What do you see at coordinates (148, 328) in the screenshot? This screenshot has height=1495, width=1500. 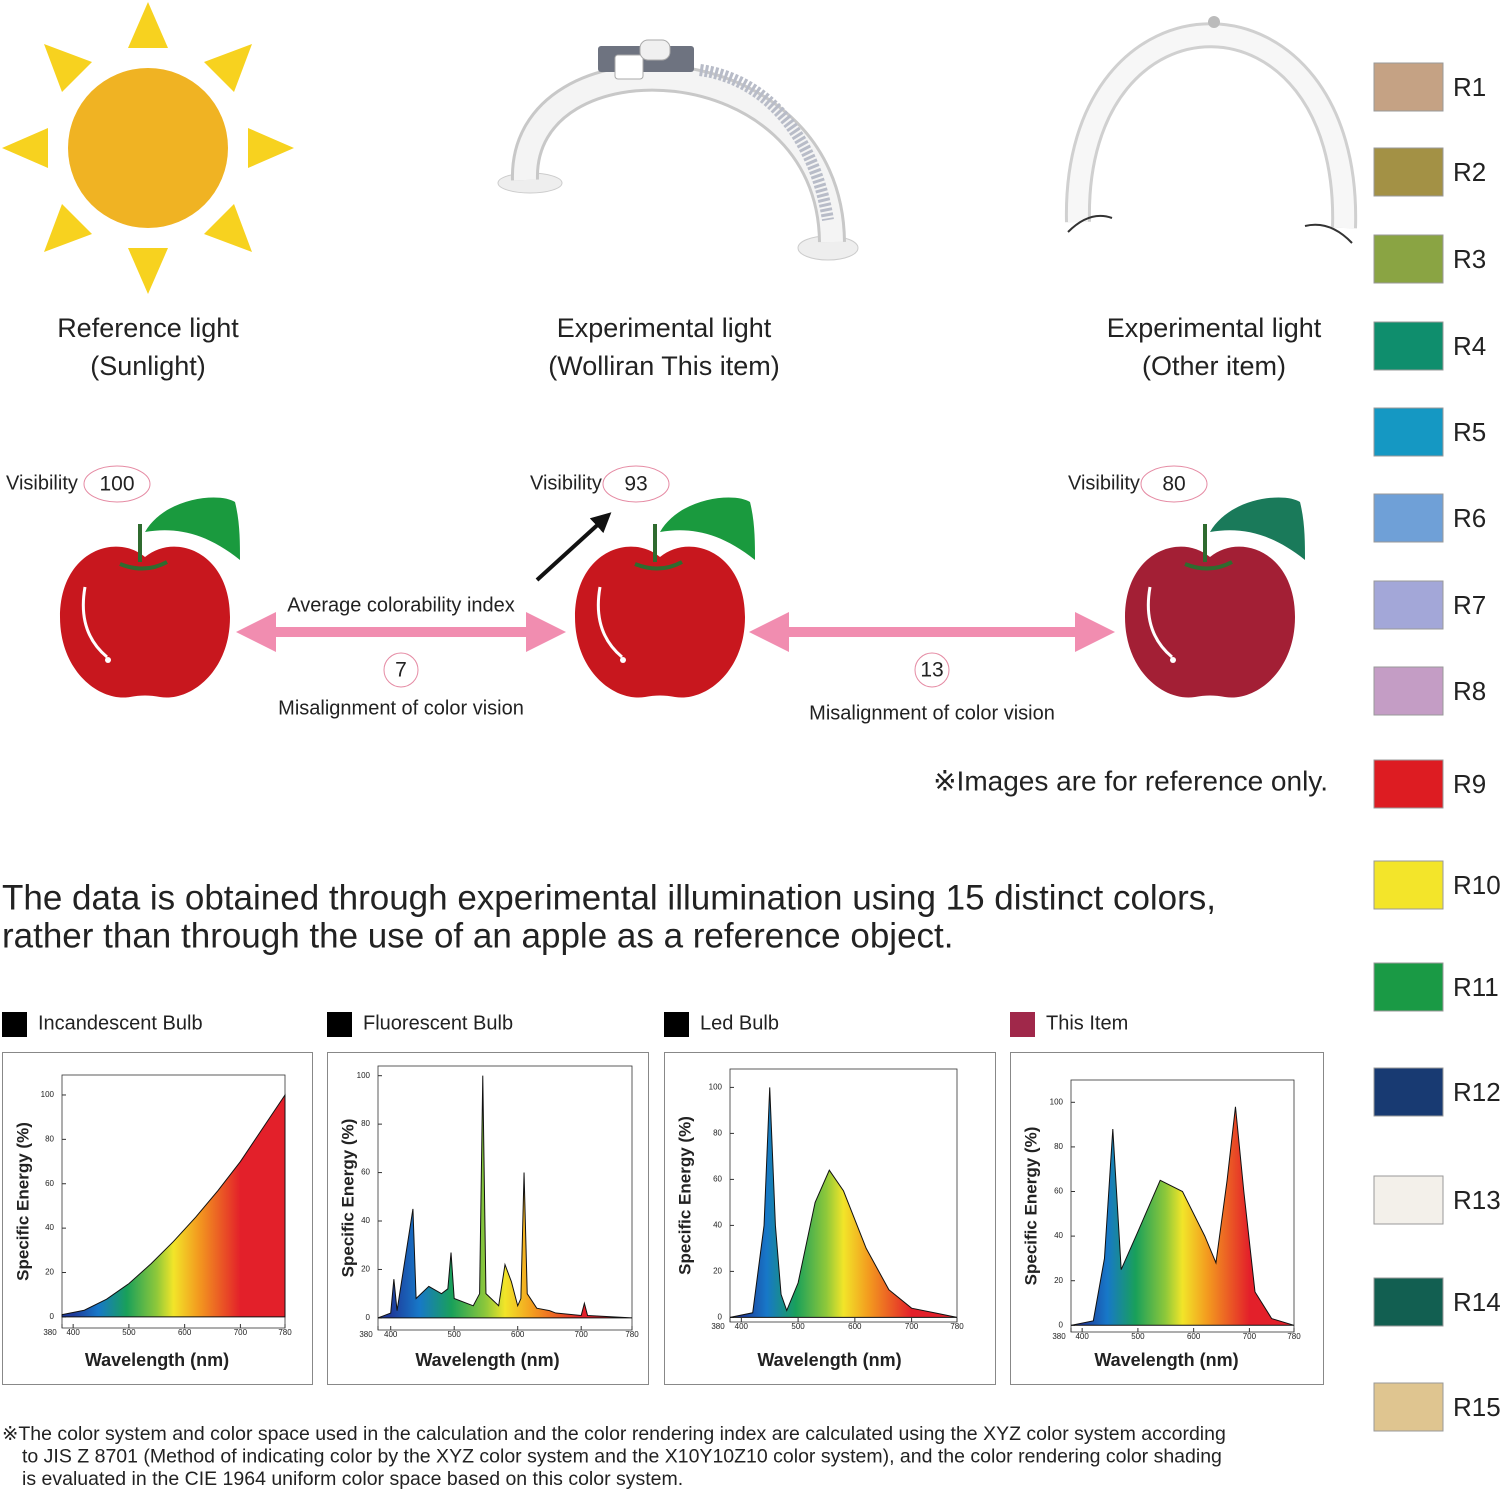 I see `source-label: Reference light` at bounding box center [148, 328].